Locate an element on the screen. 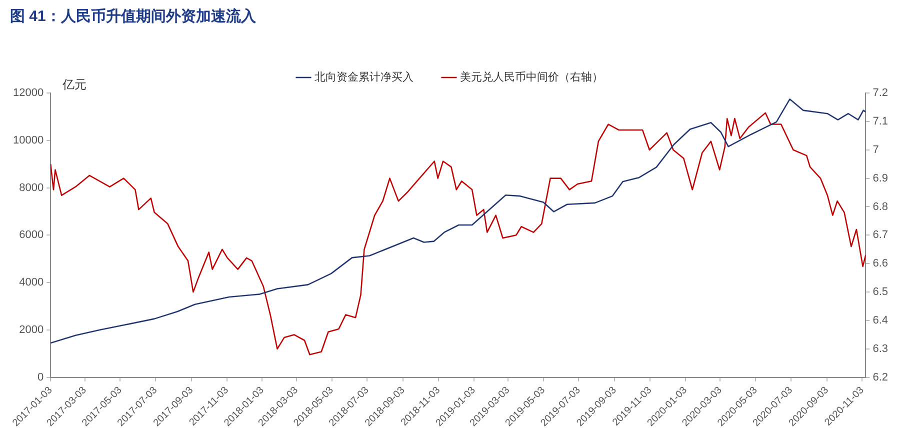 The height and width of the screenshot is (436, 901). y2-tick-label: 7 is located at coordinates (875, 150).